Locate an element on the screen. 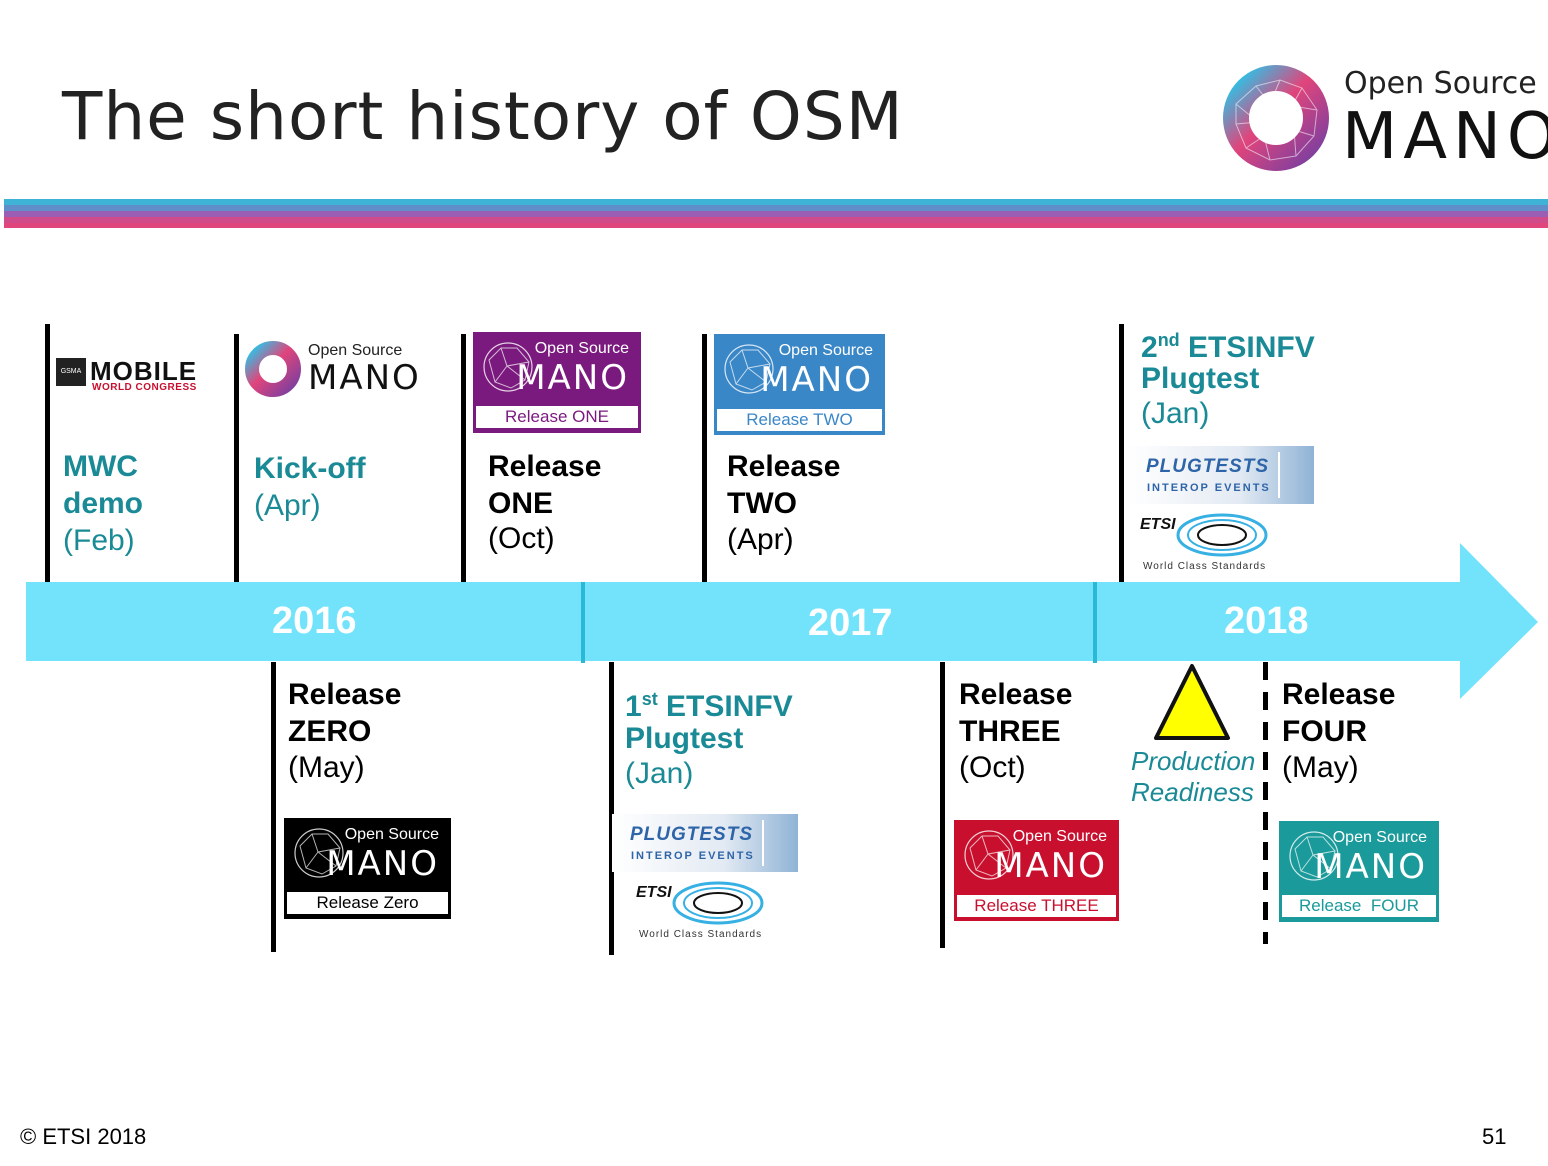  release-three-label-line2: THREE is located at coordinates (1010, 731).